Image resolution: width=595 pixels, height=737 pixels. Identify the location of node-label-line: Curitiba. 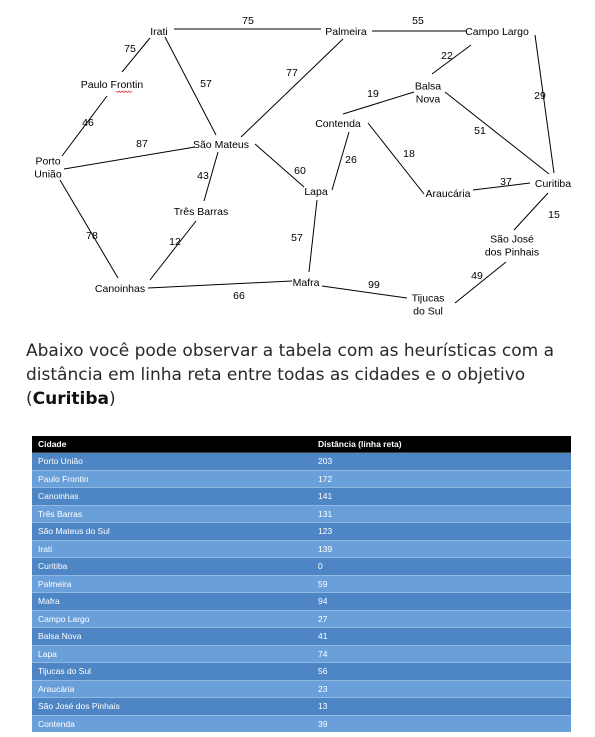
(553, 184).